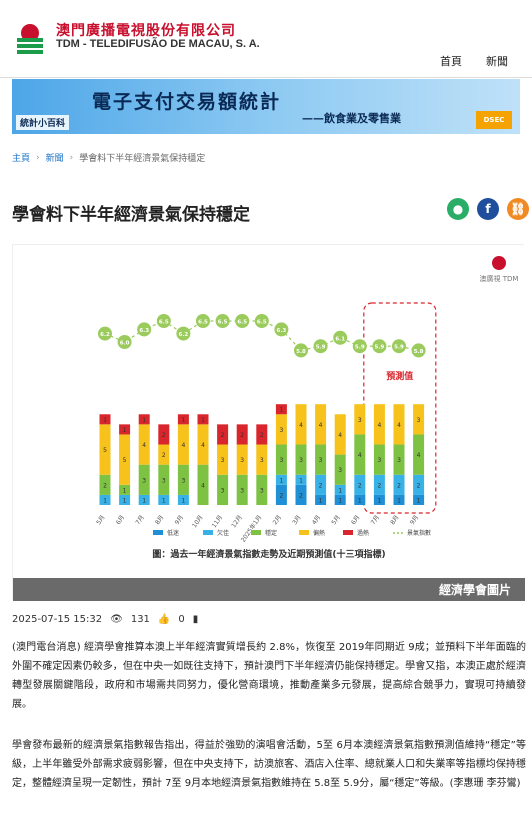  I want to click on wechat-share-icon: ●, so click(458, 209).